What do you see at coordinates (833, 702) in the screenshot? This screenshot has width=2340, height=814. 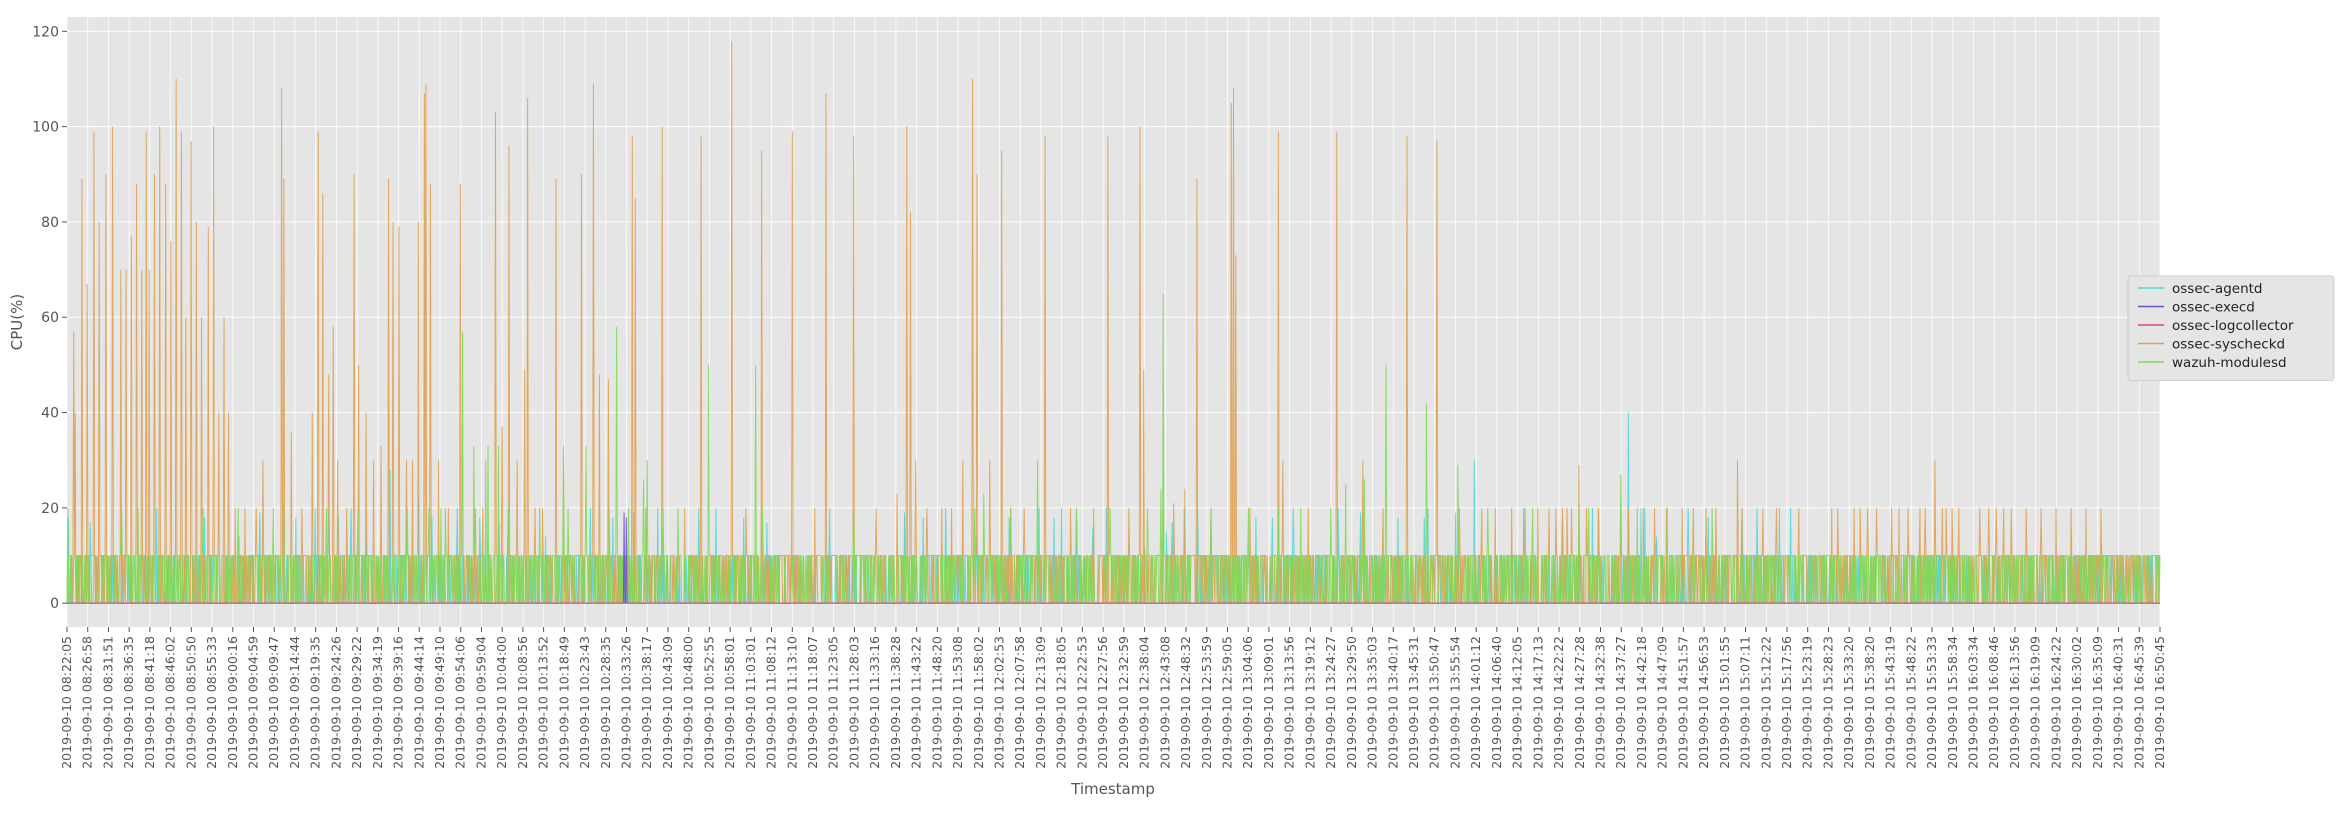 I see `x-tick-label: 2019-09-10 11:23:05` at bounding box center [833, 702].